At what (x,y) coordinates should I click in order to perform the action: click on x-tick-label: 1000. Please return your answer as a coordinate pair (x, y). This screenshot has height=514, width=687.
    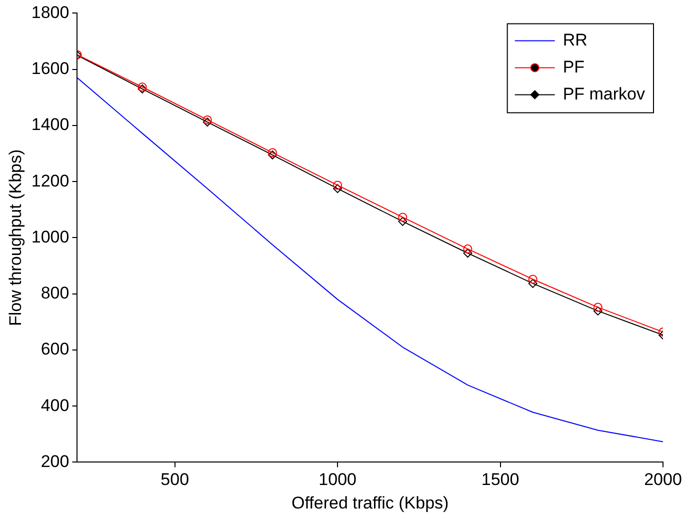
    Looking at the image, I should click on (337, 480).